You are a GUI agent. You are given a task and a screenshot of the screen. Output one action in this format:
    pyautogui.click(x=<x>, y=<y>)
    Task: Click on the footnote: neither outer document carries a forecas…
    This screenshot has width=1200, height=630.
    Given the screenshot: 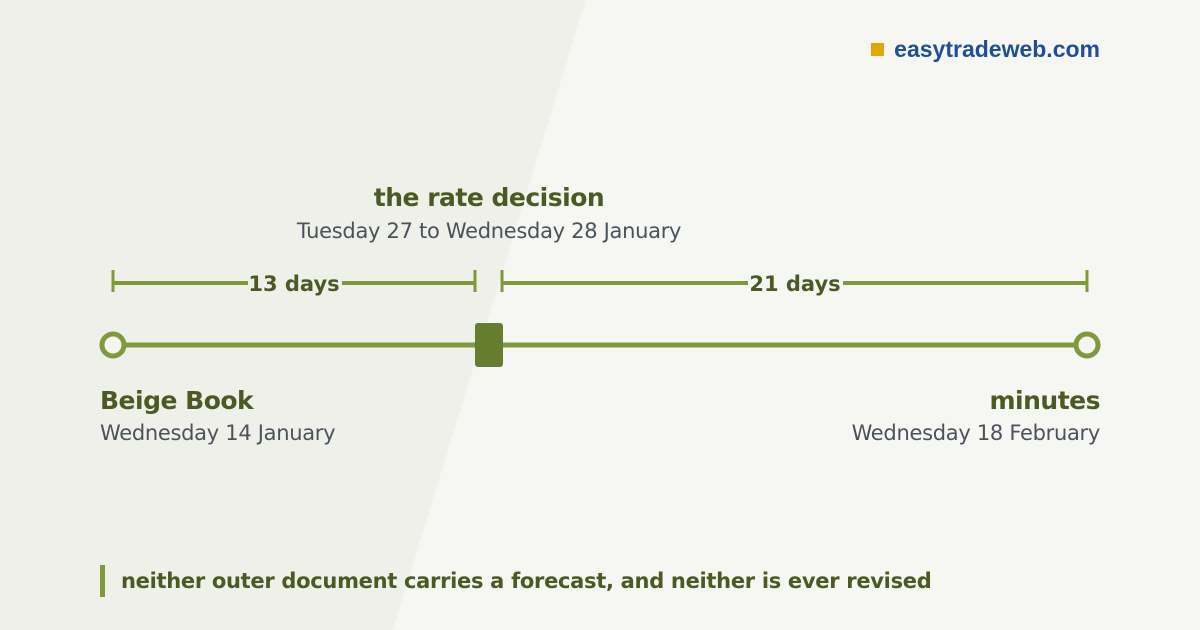 What is the action you would take?
    pyautogui.click(x=516, y=581)
    